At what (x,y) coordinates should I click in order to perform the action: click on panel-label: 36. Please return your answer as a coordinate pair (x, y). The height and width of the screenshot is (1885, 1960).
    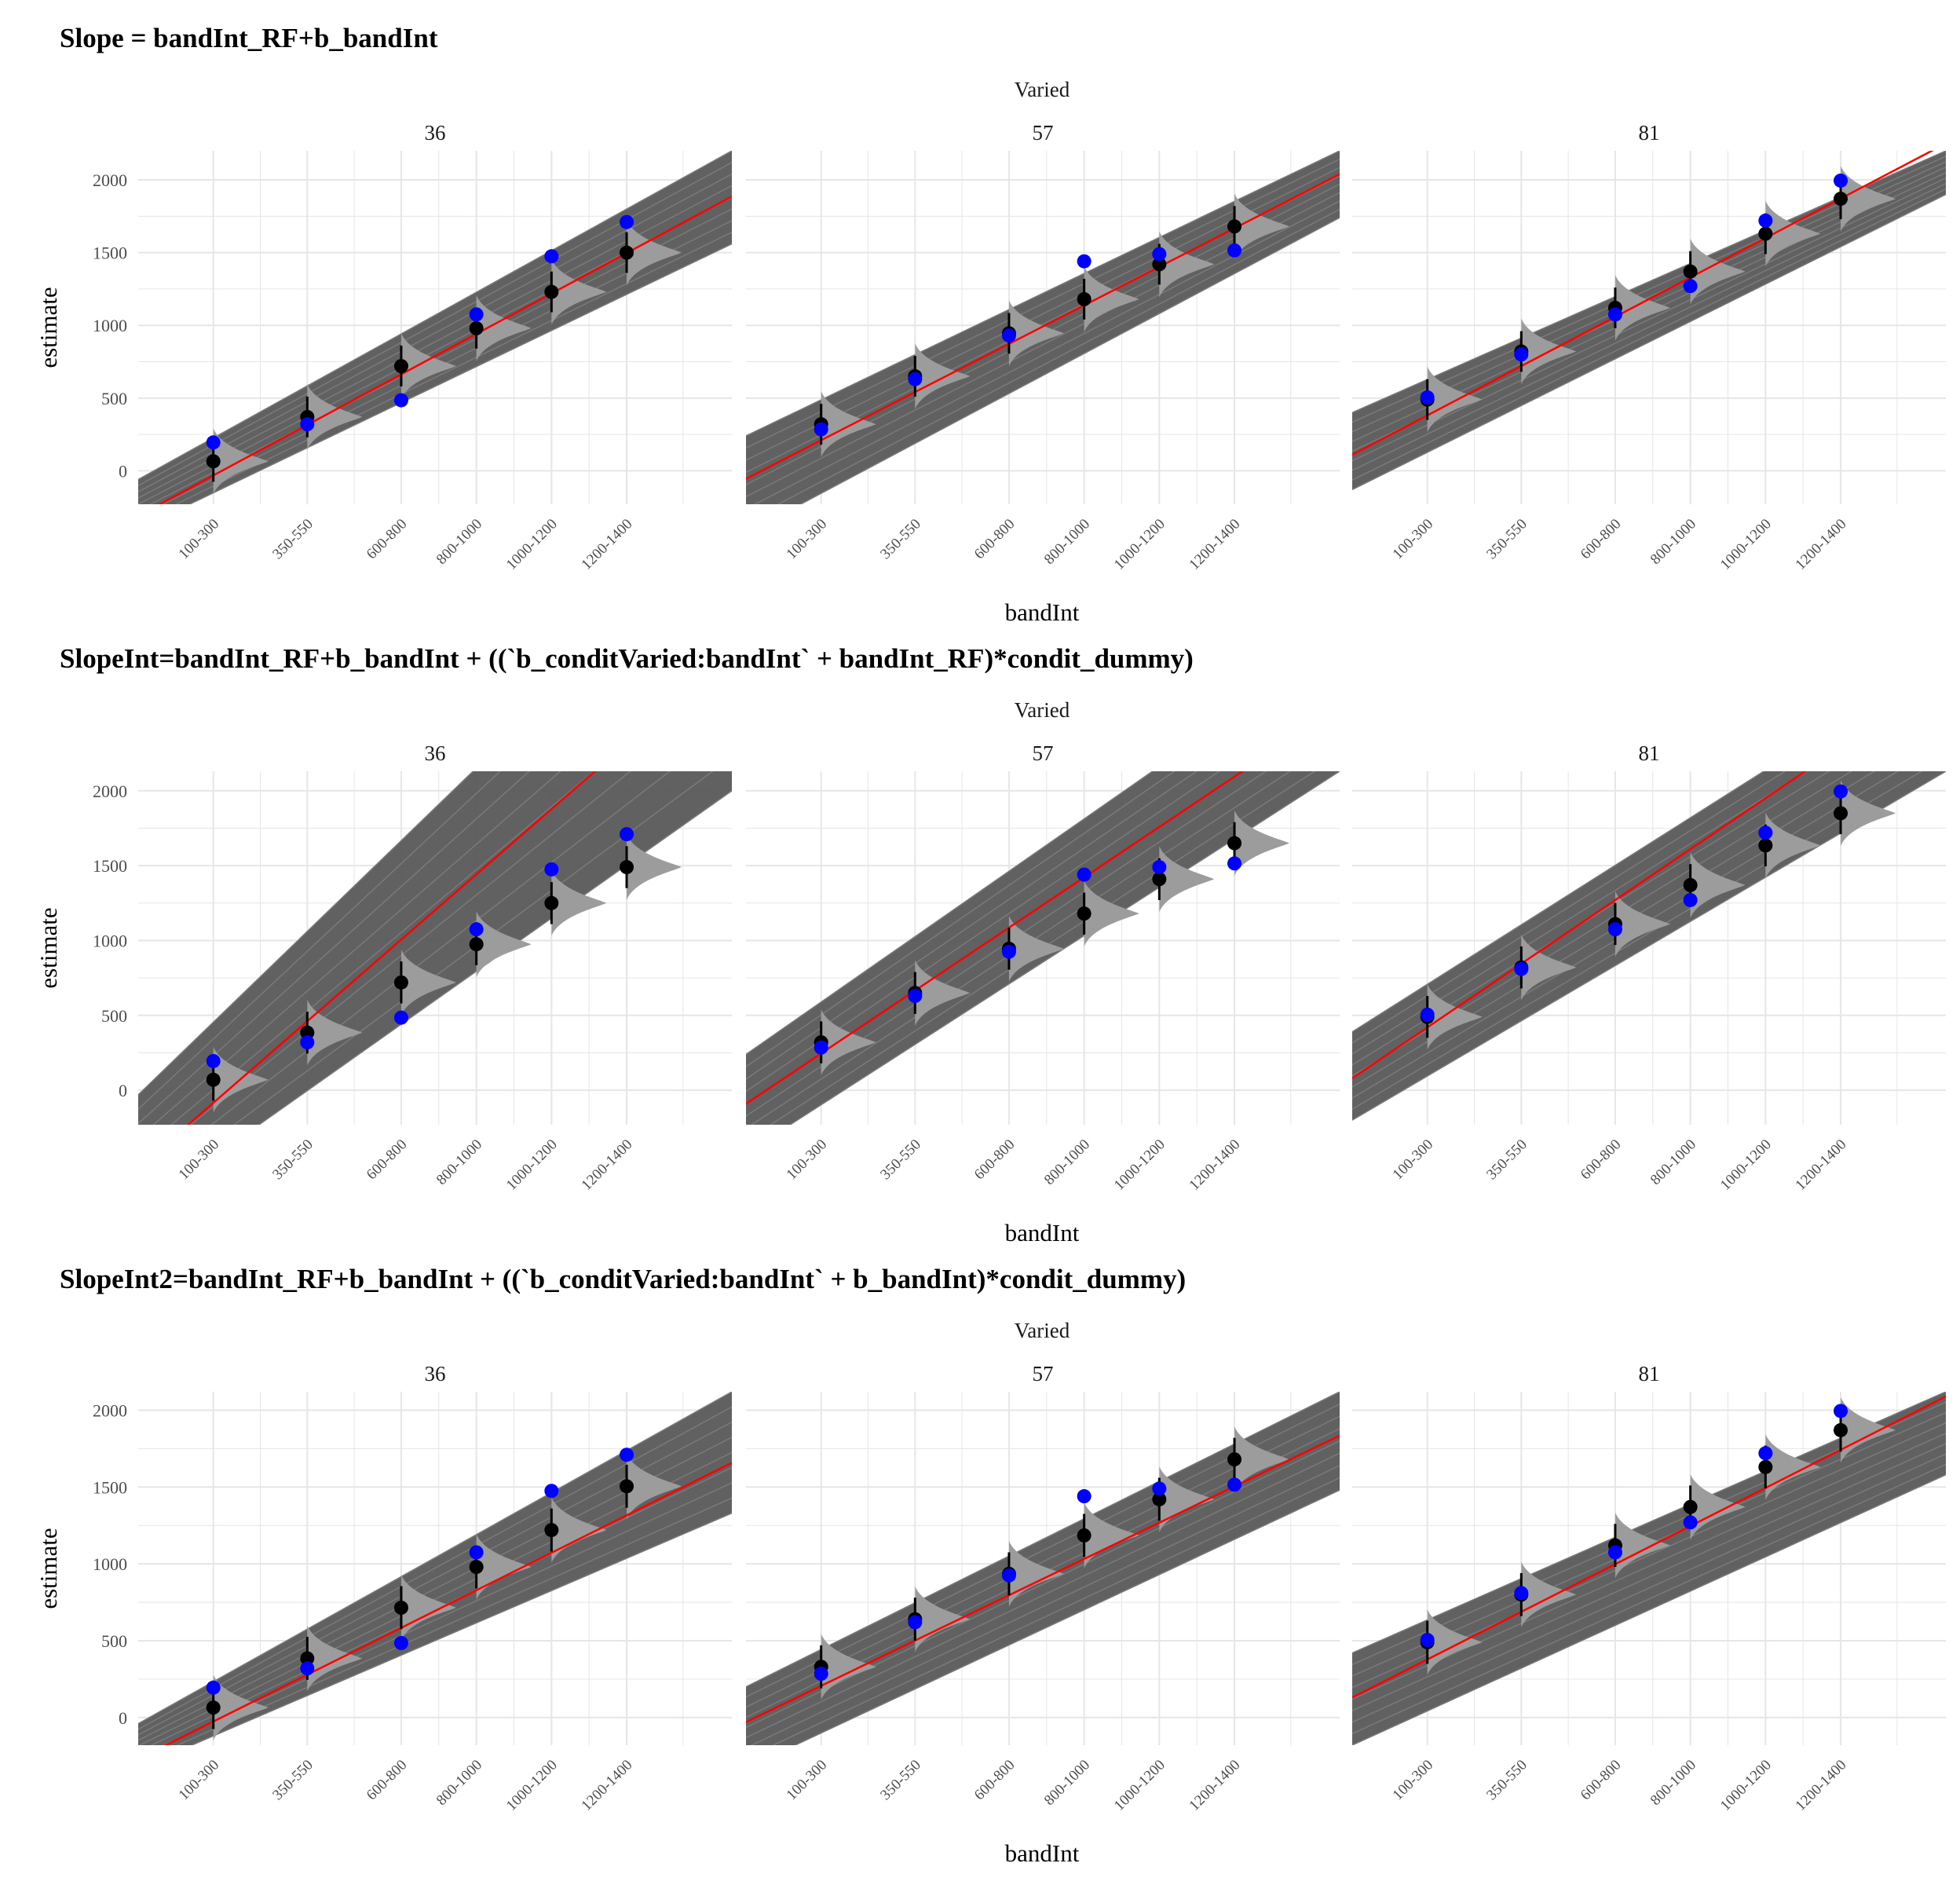
    Looking at the image, I should click on (435, 1373).